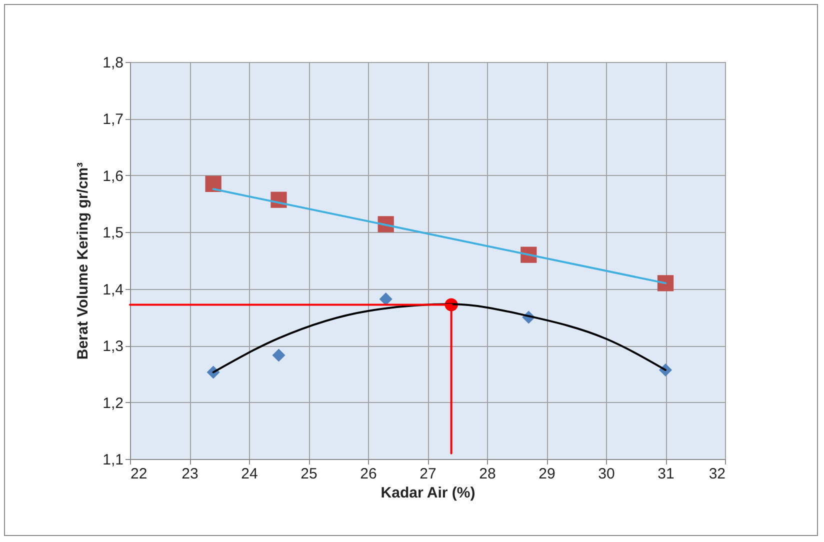  What do you see at coordinates (190, 474) in the screenshot?
I see `x-tick-label: 23` at bounding box center [190, 474].